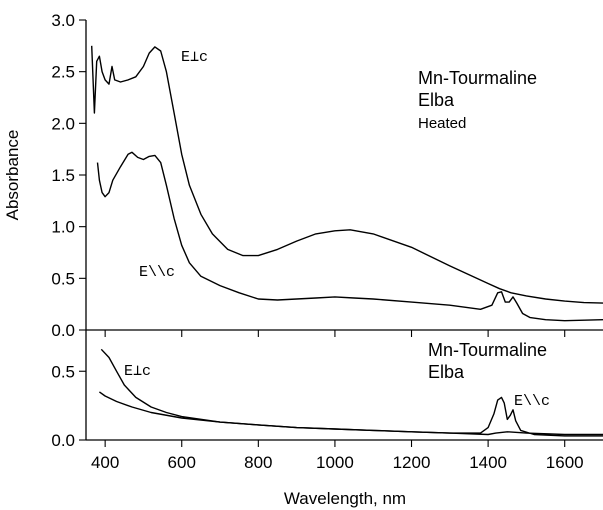 Image resolution: width=603 pixels, height=510 pixels. What do you see at coordinates (182, 462) in the screenshot?
I see `x-tick-label: 600` at bounding box center [182, 462].